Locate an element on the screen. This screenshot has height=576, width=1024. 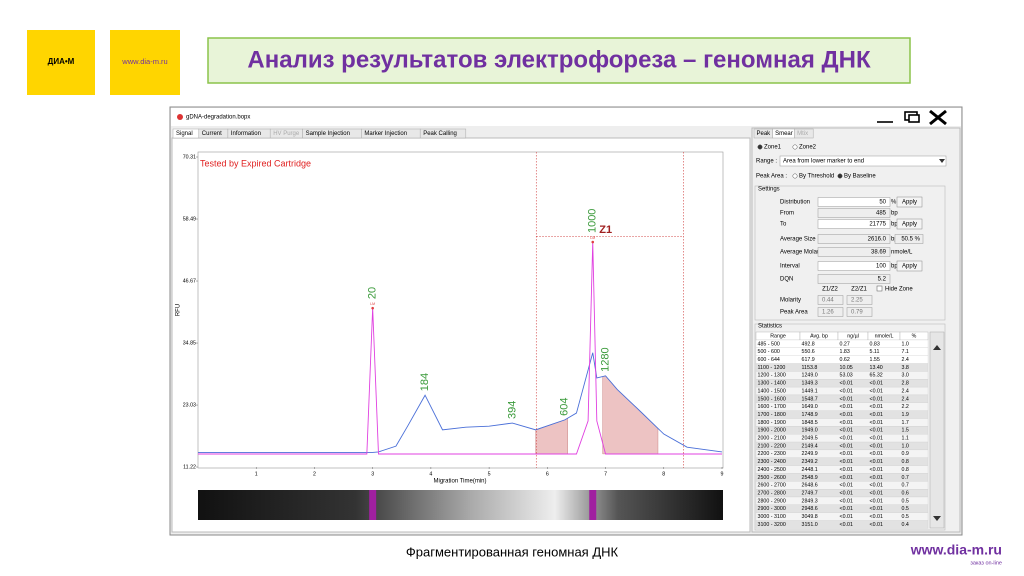
table-cell: 1400 - 1500 is located at coordinates (772, 391).